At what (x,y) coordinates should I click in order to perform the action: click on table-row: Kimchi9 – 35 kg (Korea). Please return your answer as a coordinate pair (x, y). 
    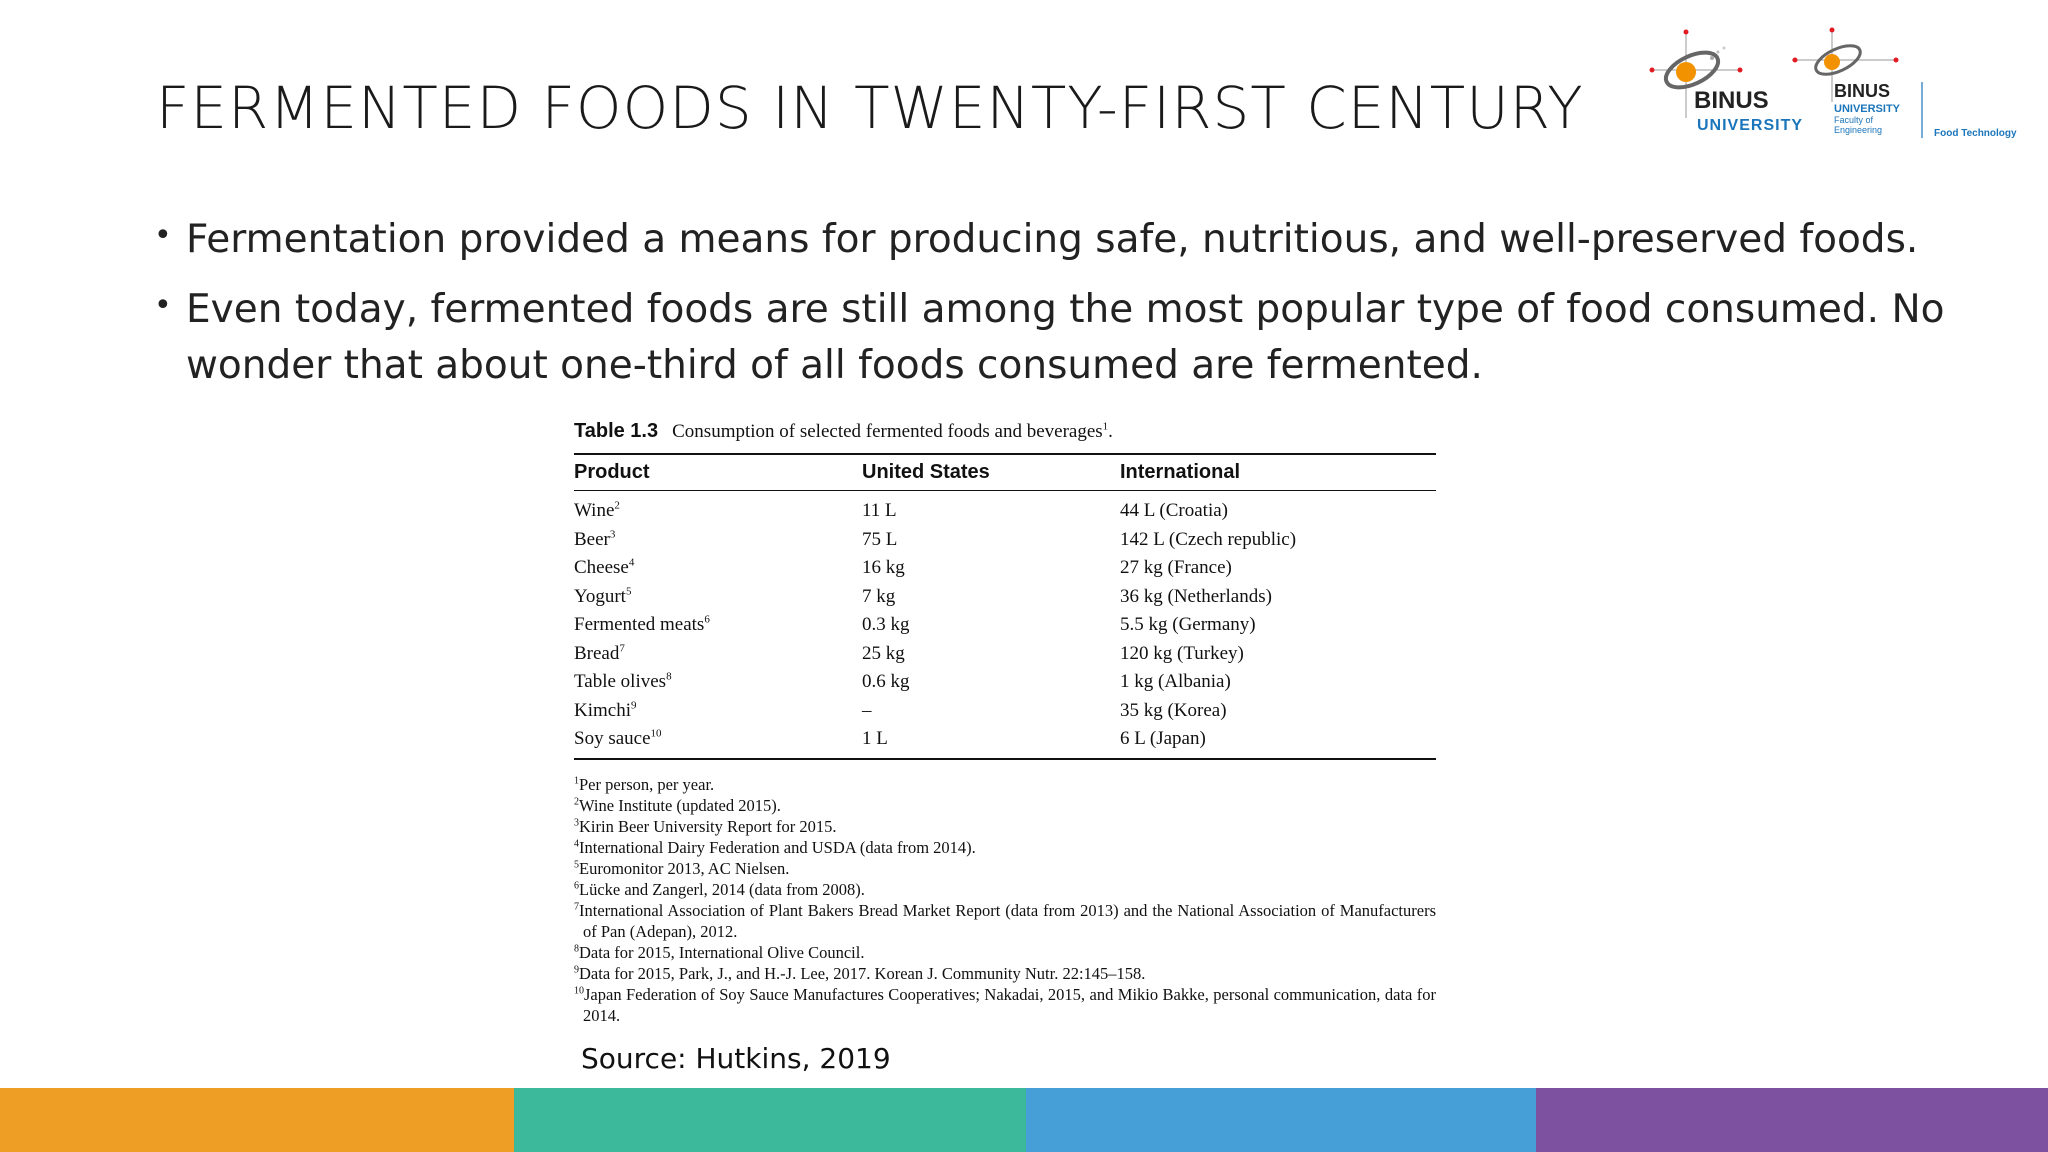
    Looking at the image, I should click on (1005, 711).